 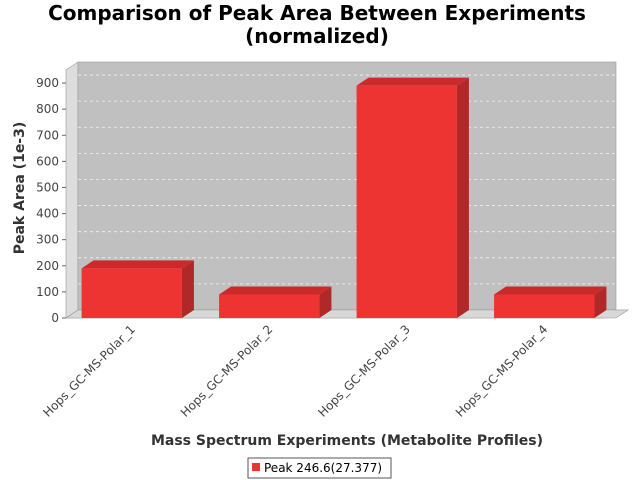 I want to click on plot-left-wall, so click(x=72, y=190).